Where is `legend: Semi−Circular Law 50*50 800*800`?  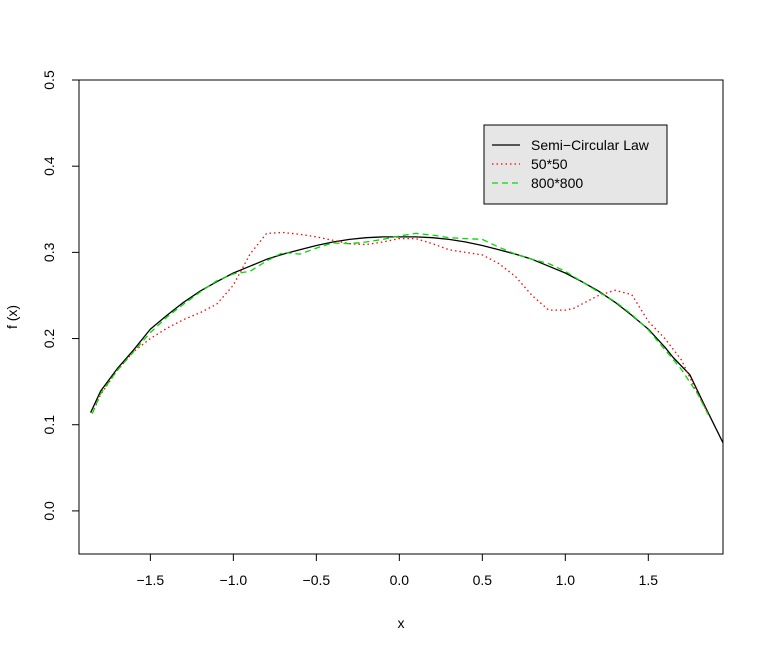
legend: Semi−Circular Law 50*50 800*800 is located at coordinates (575, 164).